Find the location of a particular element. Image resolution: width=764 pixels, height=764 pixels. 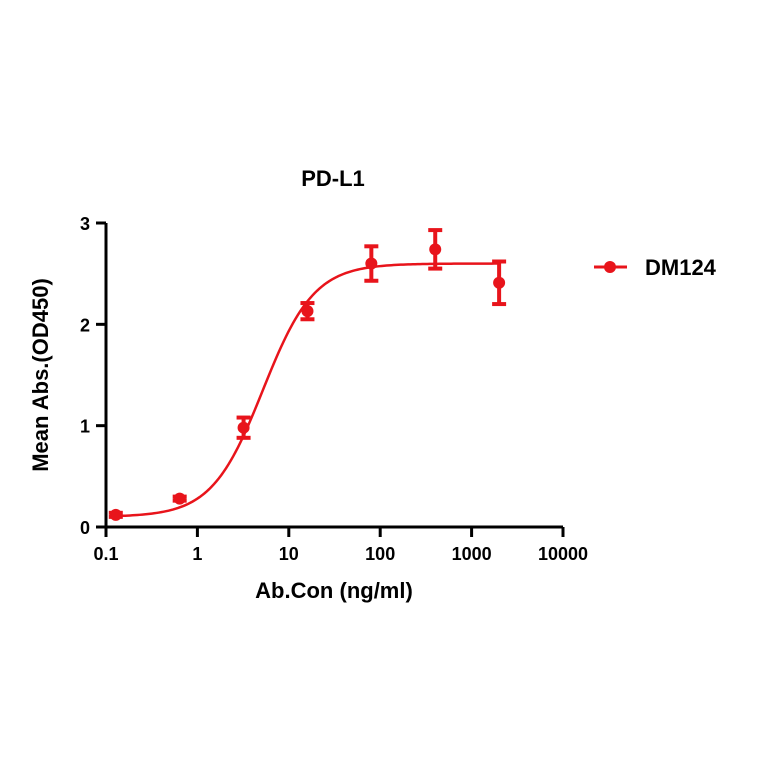

x-tick-label: 100 is located at coordinates (380, 554).